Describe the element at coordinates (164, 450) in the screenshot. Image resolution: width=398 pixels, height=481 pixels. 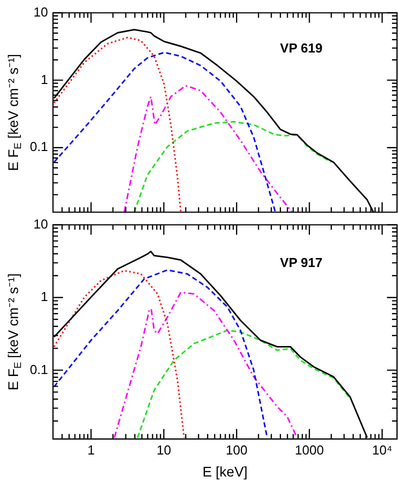
I see `x-tick-label: 10` at that location.